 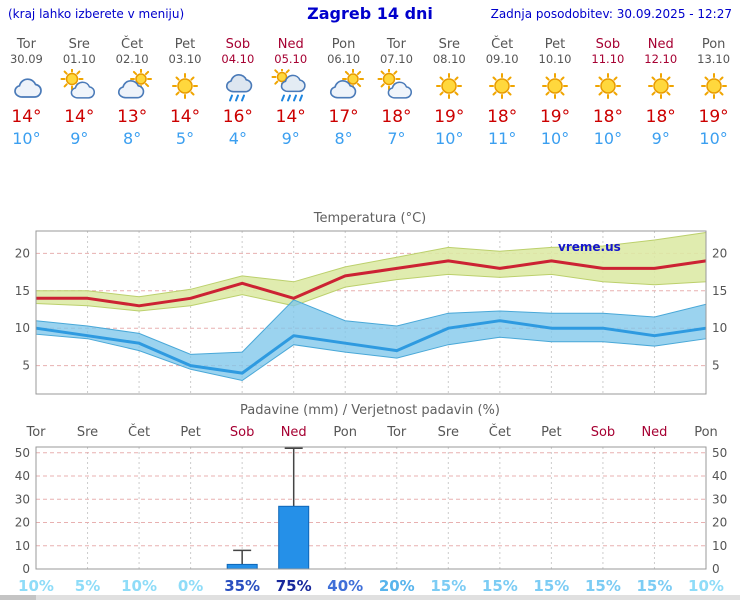 I want to click on precip-day-label: Ned, so click(x=654, y=432).